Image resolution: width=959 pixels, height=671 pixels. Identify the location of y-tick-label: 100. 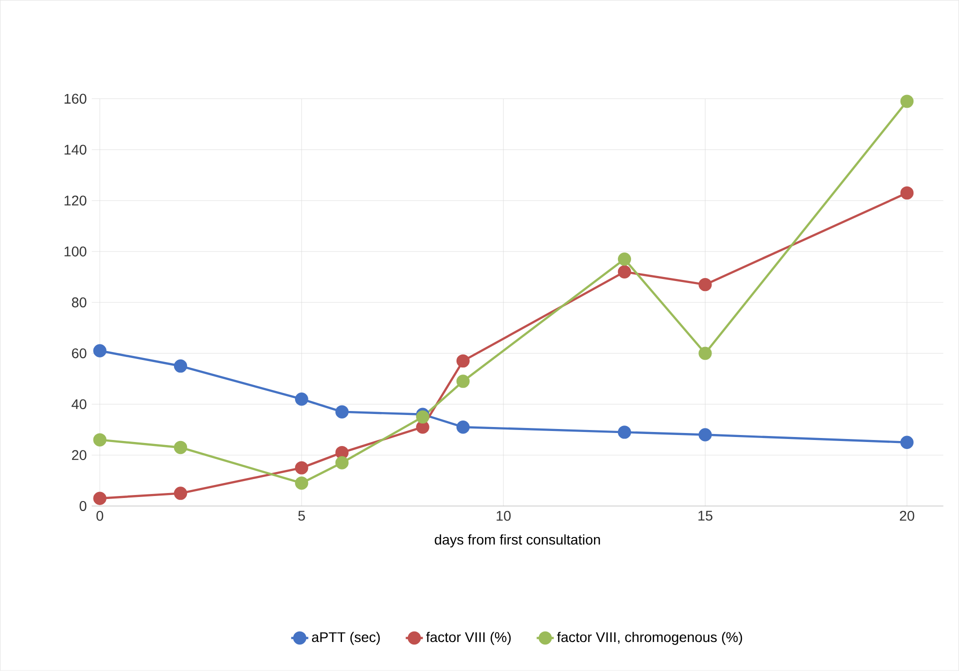
(75, 251).